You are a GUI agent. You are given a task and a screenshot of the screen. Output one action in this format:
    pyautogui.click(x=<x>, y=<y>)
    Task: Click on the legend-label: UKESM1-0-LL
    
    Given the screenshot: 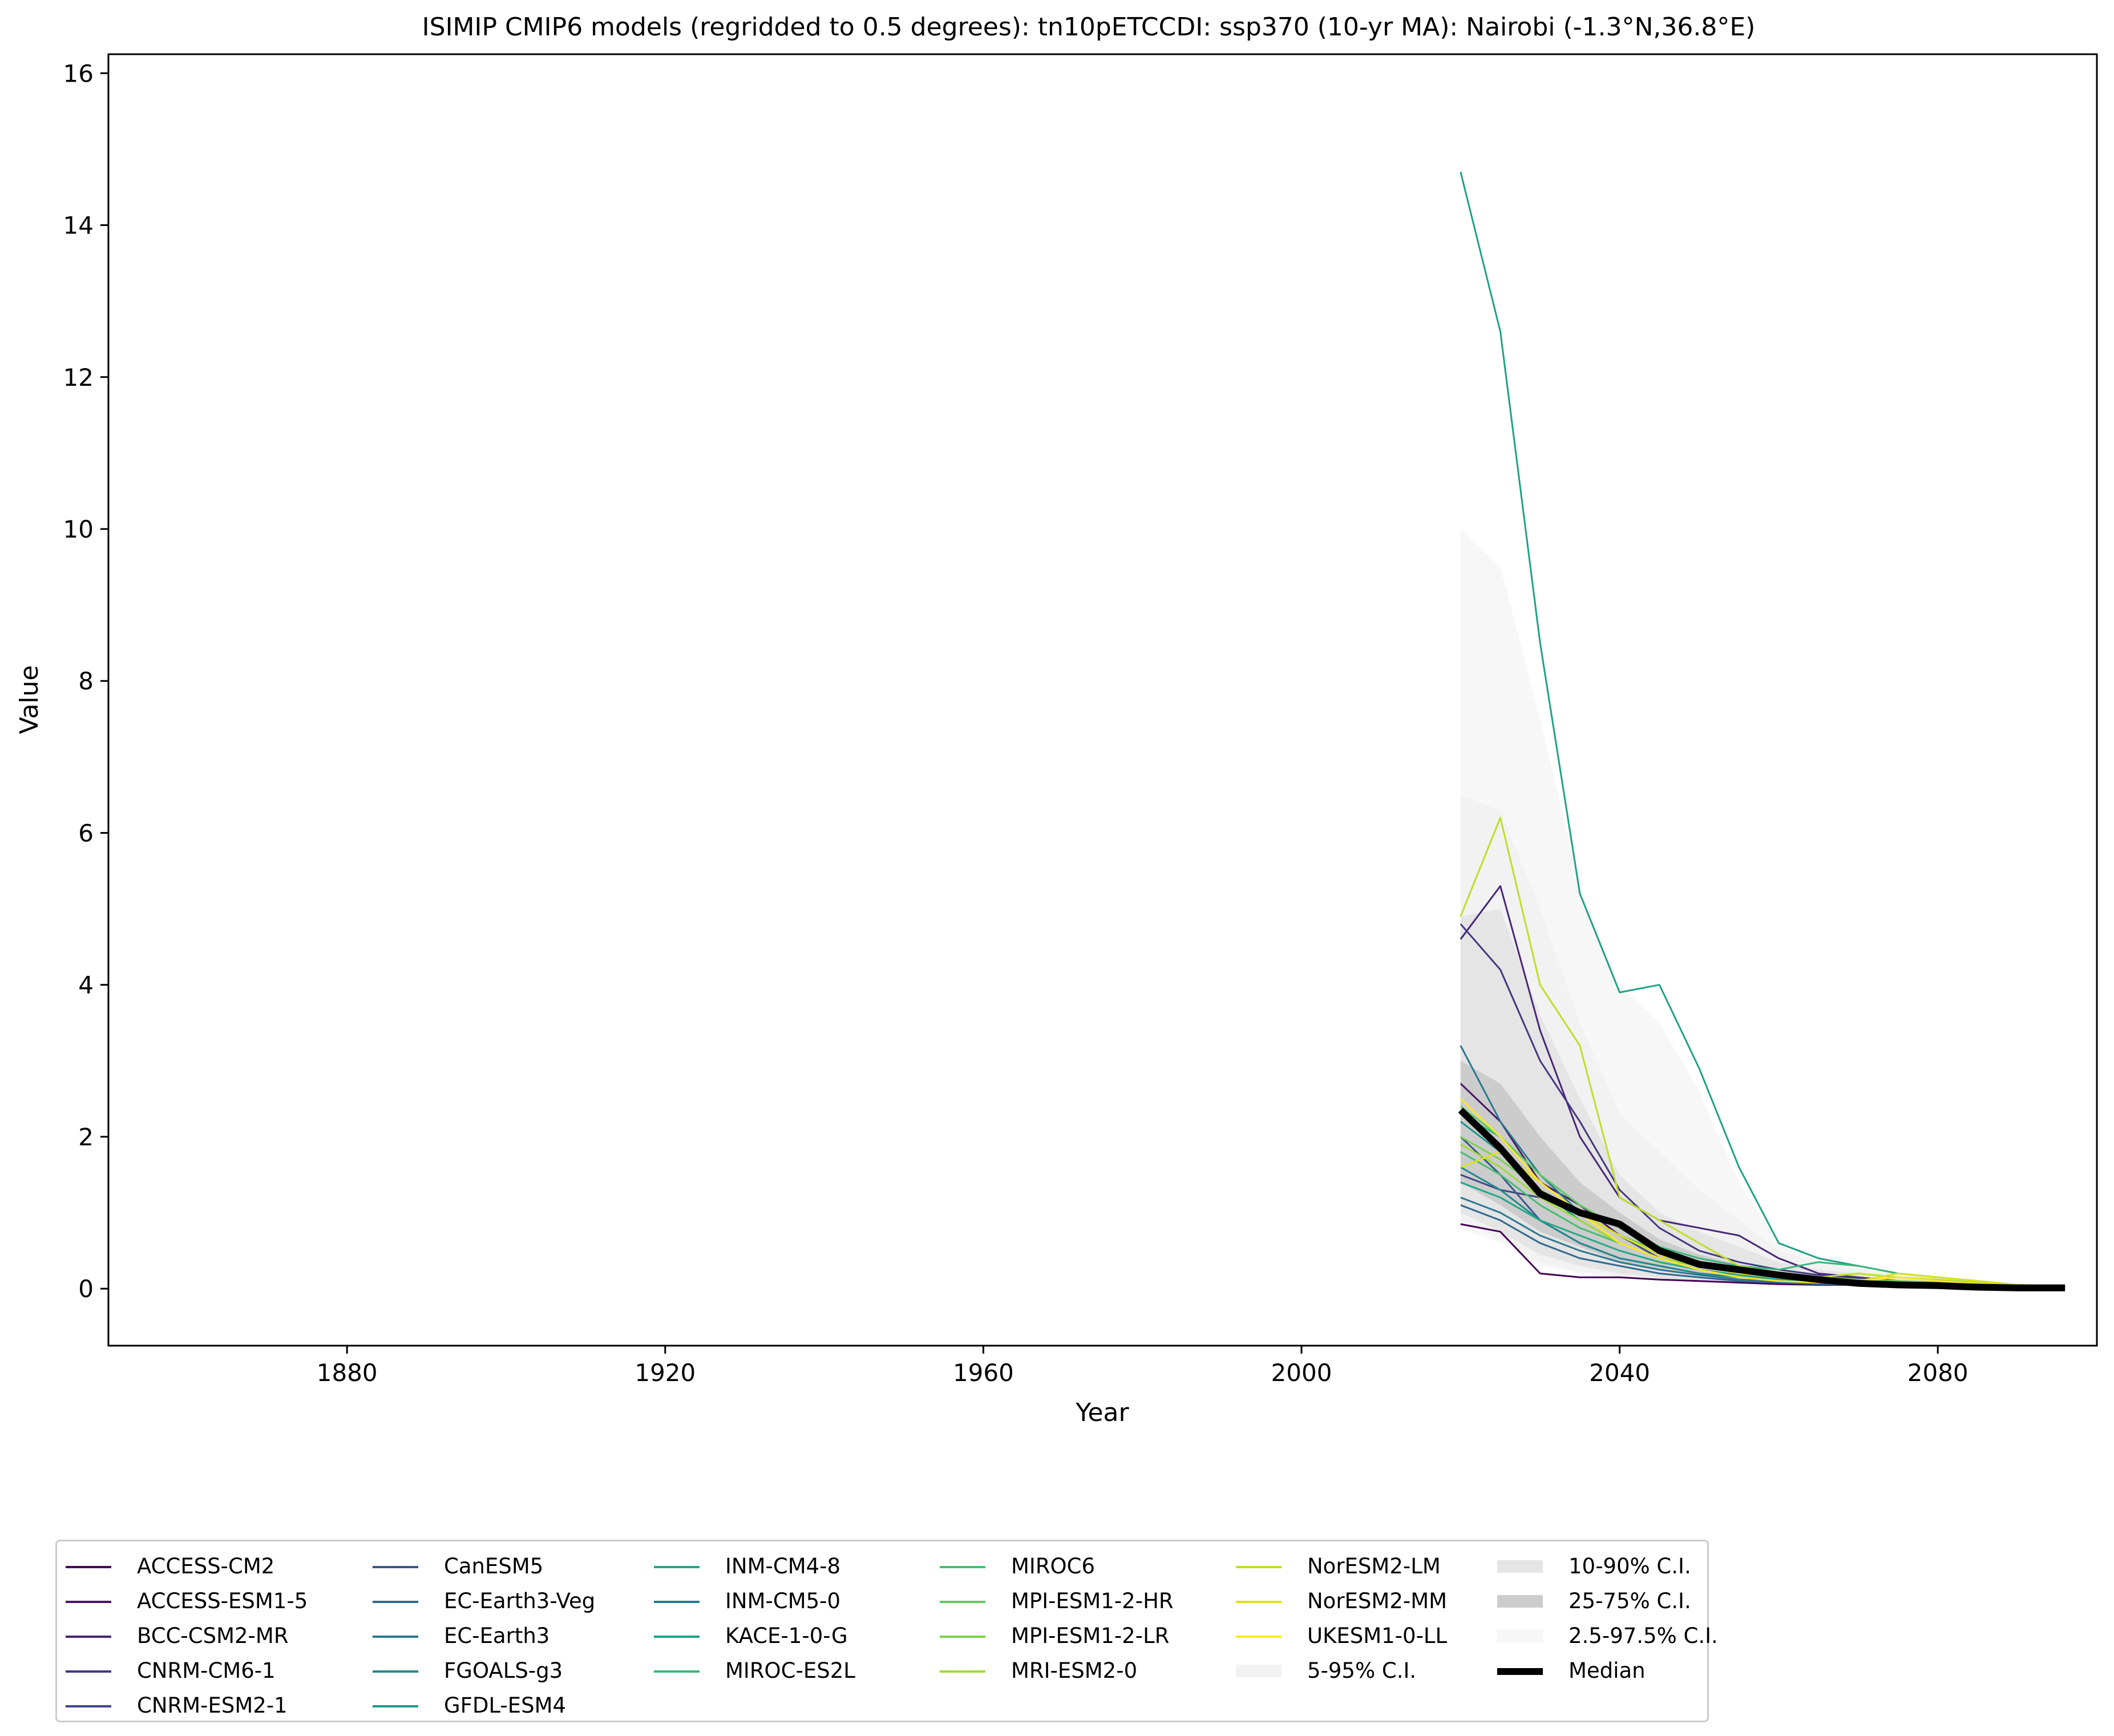 What is the action you would take?
    pyautogui.click(x=1377, y=1636)
    